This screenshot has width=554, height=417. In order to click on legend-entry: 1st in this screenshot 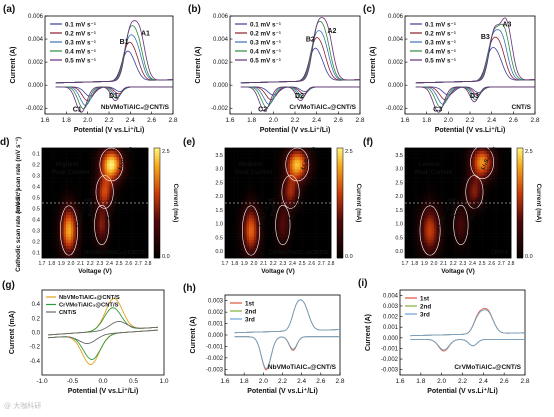, I will do `click(250, 303)`.